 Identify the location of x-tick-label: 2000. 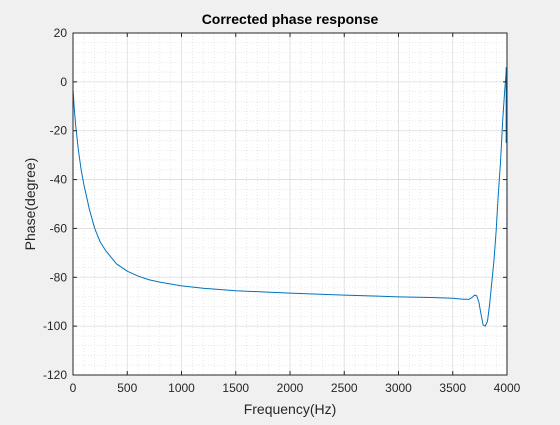
(290, 388).